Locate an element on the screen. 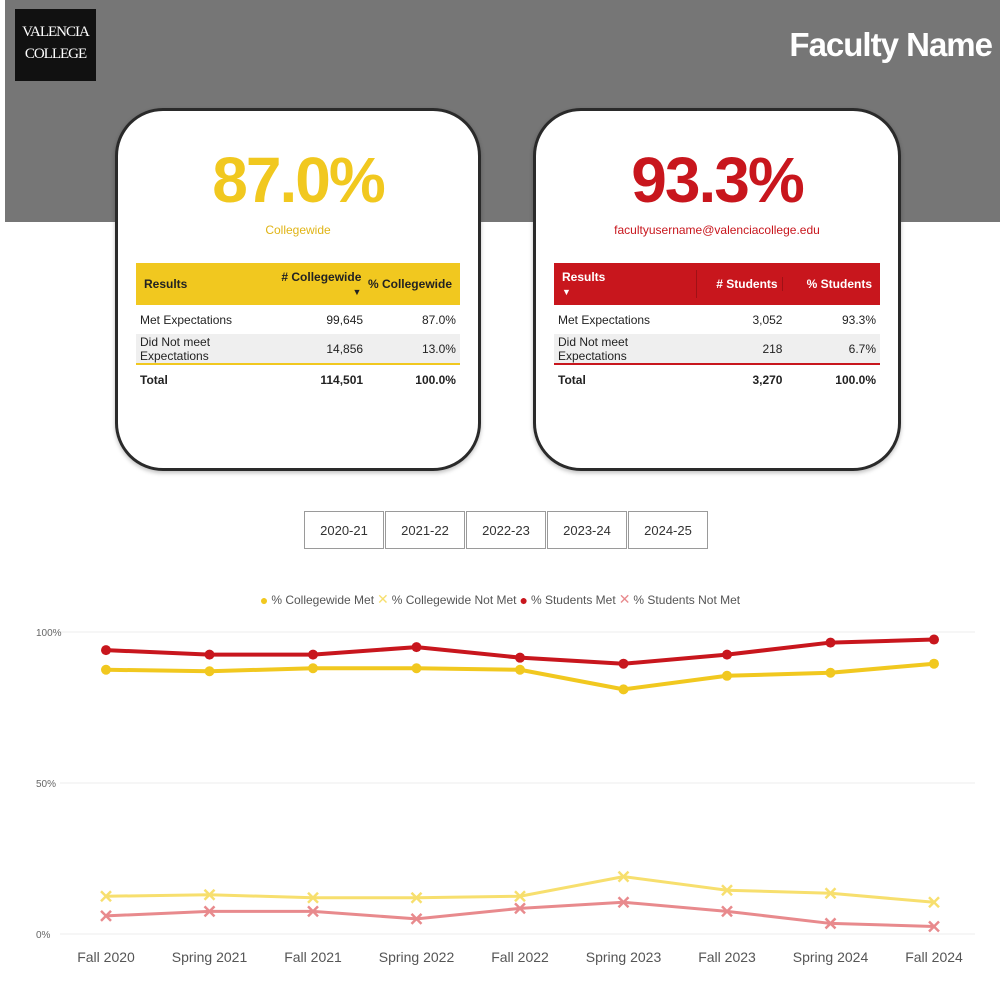 The height and width of the screenshot is (1000, 1000). row-count: 218 is located at coordinates (772, 348).